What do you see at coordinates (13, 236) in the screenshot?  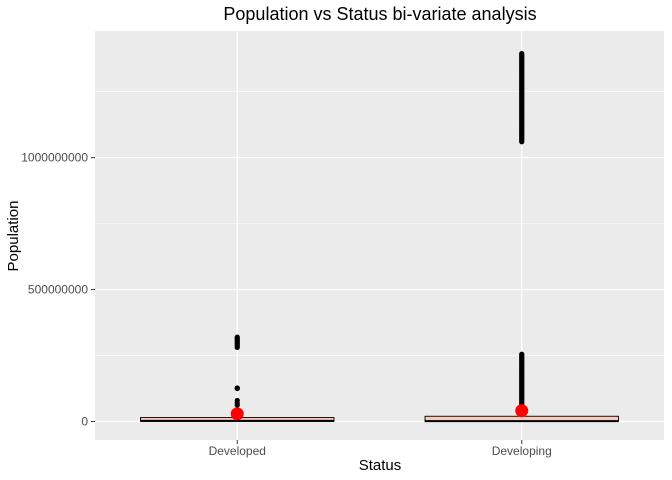 I see `y-axis-title: Population` at bounding box center [13, 236].